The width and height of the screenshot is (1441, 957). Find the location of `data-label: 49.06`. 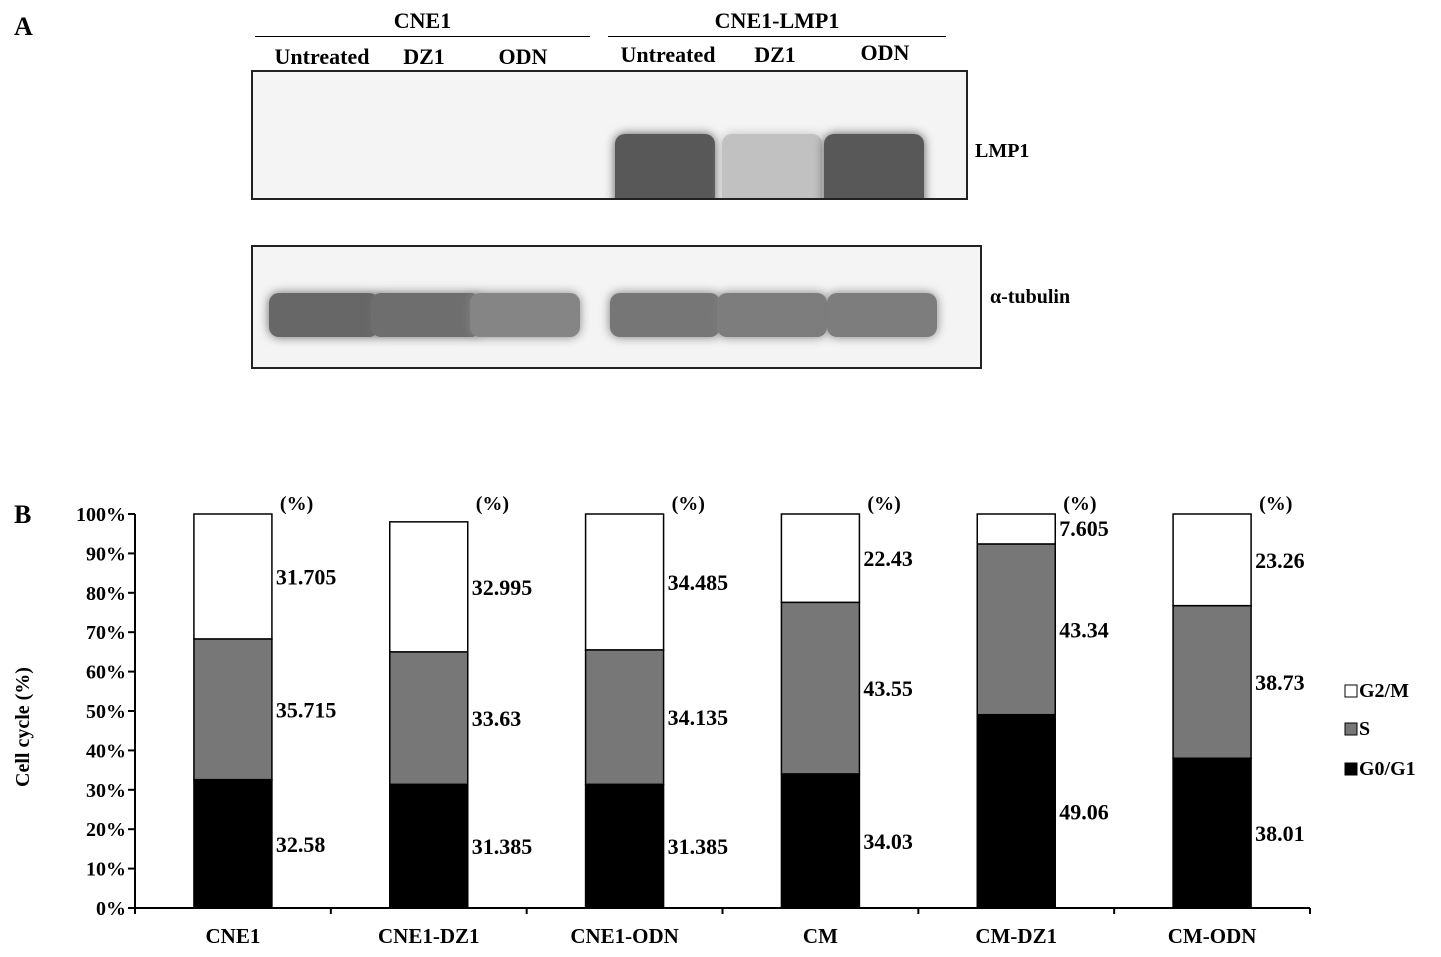

data-label: 49.06 is located at coordinates (1084, 811).